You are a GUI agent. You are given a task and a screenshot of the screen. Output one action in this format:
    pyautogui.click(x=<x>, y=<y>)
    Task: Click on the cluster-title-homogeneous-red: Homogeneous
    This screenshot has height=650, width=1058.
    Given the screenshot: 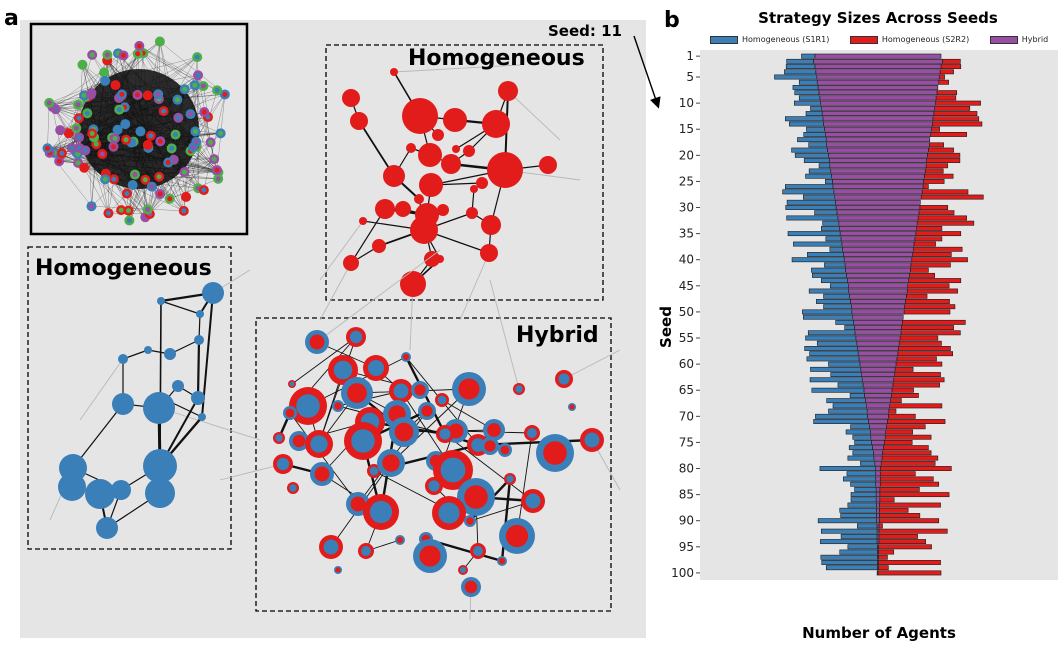 What is the action you would take?
    pyautogui.click(x=496, y=58)
    